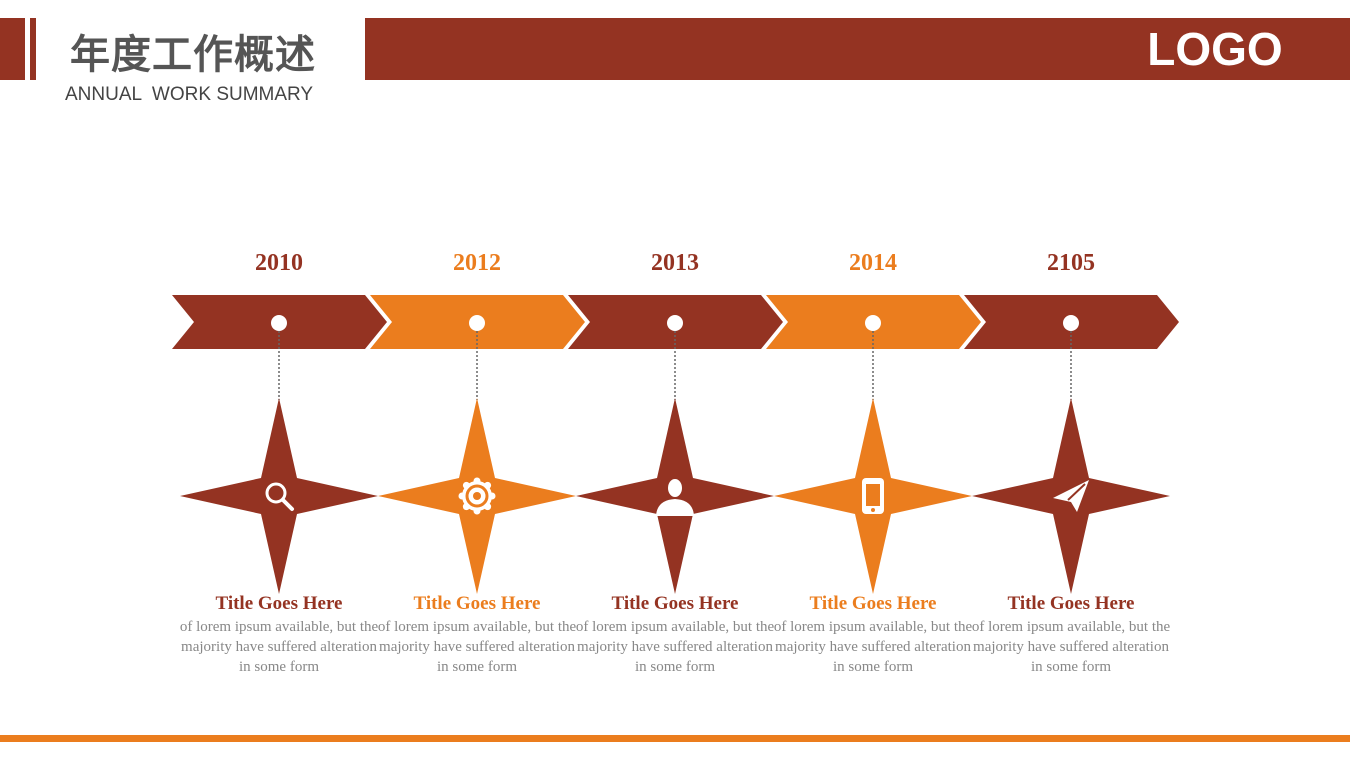  I want to click on year-label: 2105, so click(1071, 263).